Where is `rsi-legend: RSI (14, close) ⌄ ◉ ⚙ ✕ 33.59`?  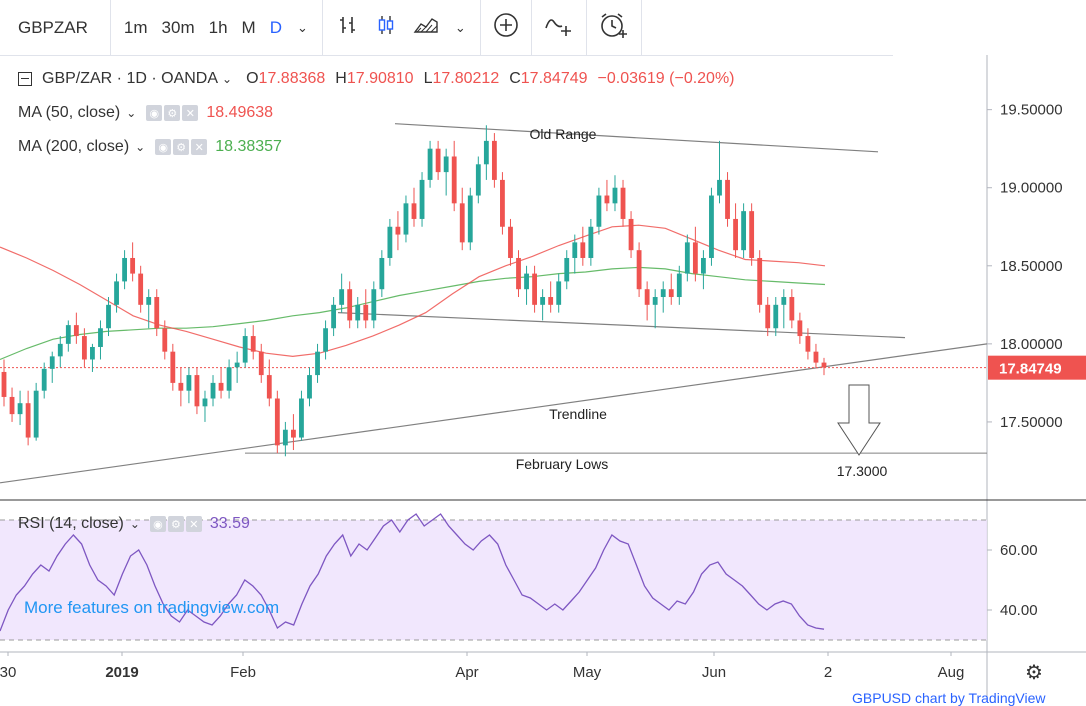
rsi-legend: RSI (14, close) ⌄ ◉ ⚙ ✕ 33.59 is located at coordinates (134, 524).